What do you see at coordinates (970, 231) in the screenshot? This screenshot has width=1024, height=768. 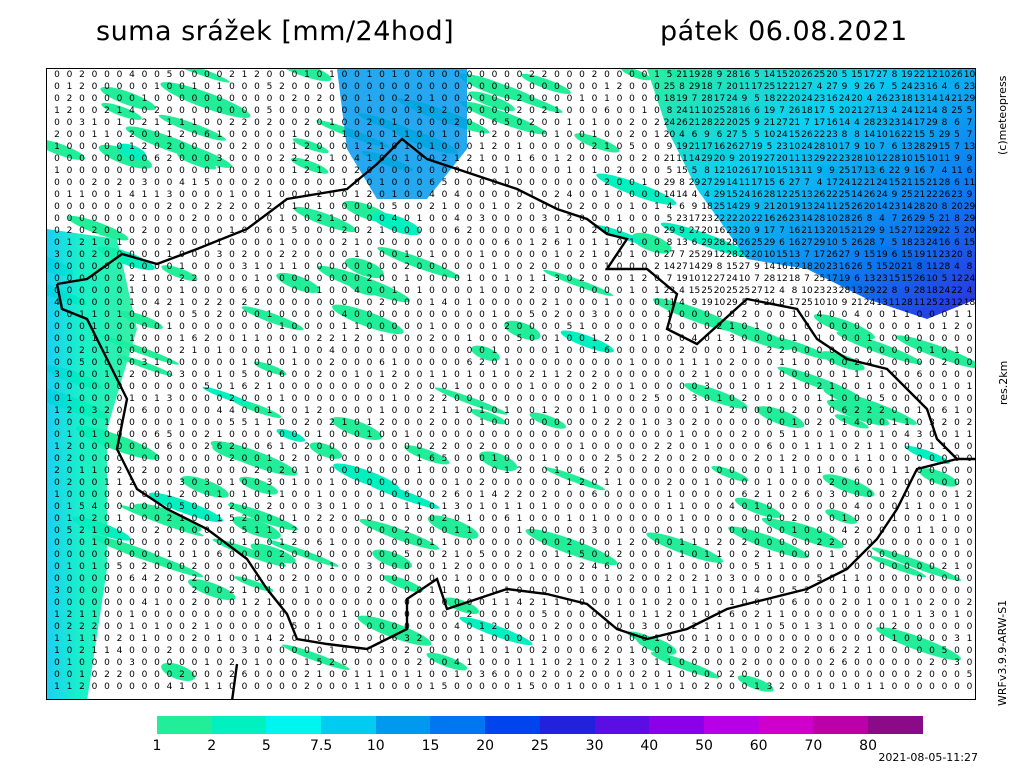 I see `grid-value: 20` at bounding box center [970, 231].